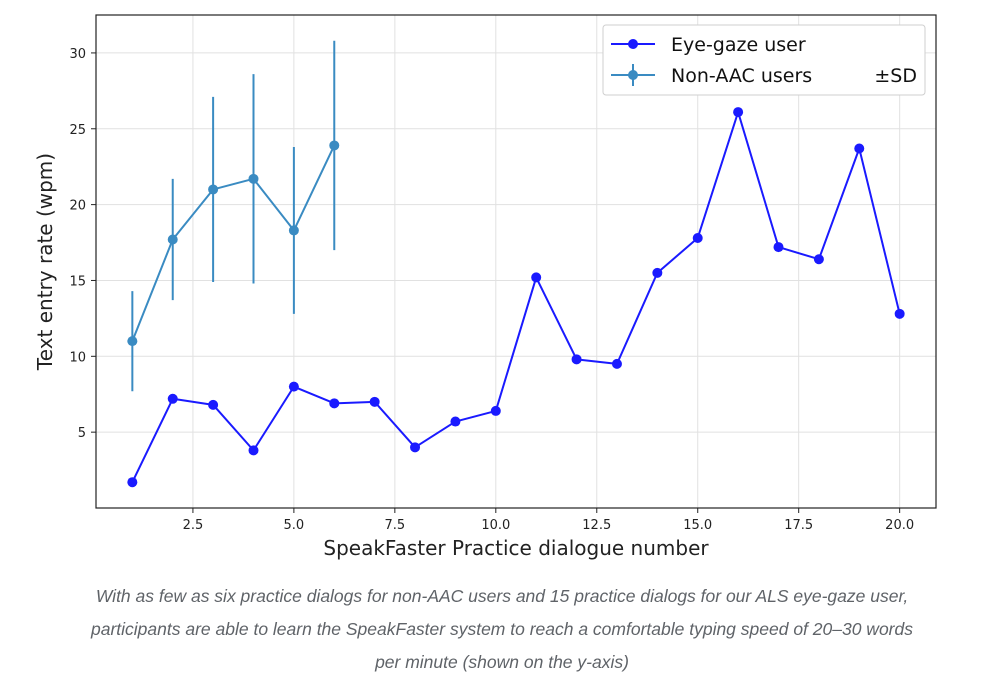 The height and width of the screenshot is (687, 1004). Describe the element at coordinates (77, 357) in the screenshot. I see `y-tick-label: 10` at that location.